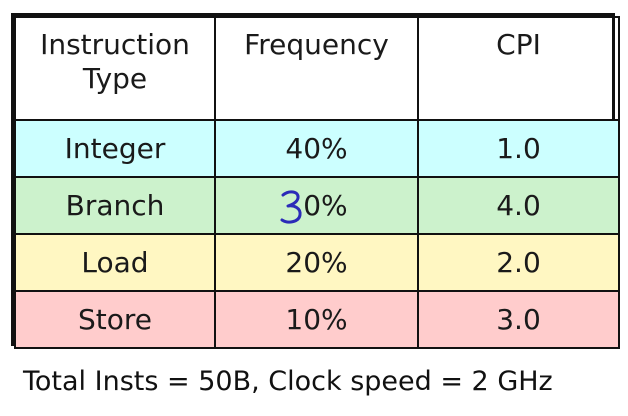 This screenshot has height=416, width=628. Describe the element at coordinates (288, 381) in the screenshot. I see `footer-summary: Total Insts = 50B, Clock speed = 2 GHz` at that location.